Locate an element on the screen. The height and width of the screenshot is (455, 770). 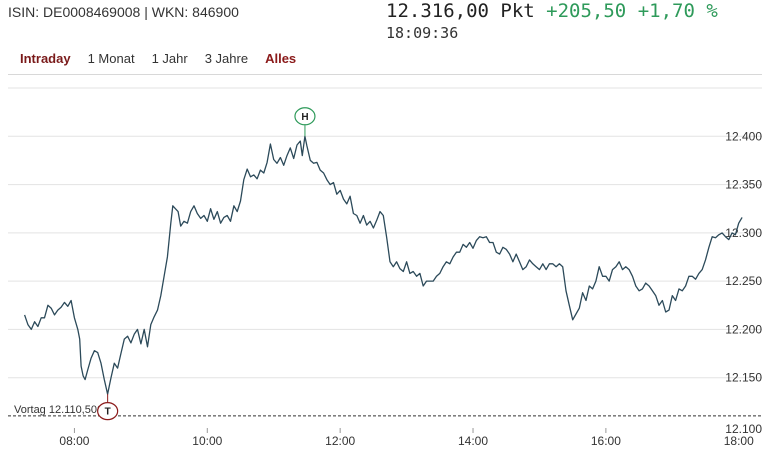
y-tick-label: 12.250 is located at coordinates (743, 281).